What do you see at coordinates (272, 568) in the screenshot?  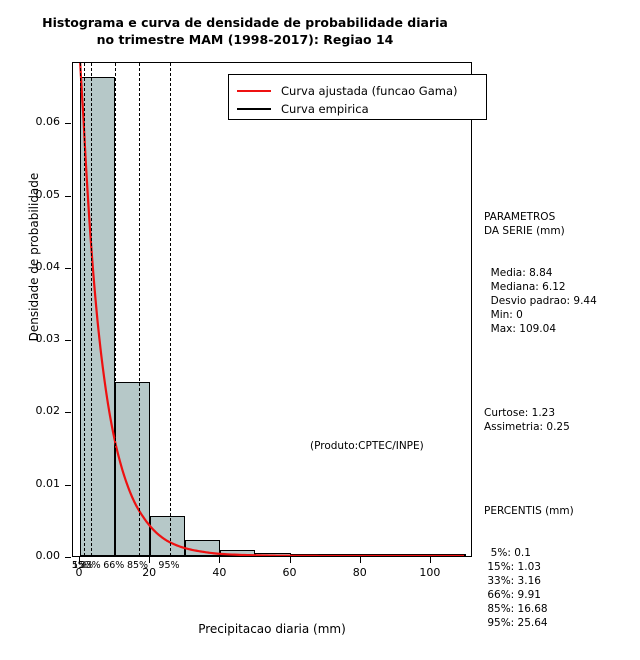 I see `x-axis: 0 20 40 60 80 100` at bounding box center [272, 568].